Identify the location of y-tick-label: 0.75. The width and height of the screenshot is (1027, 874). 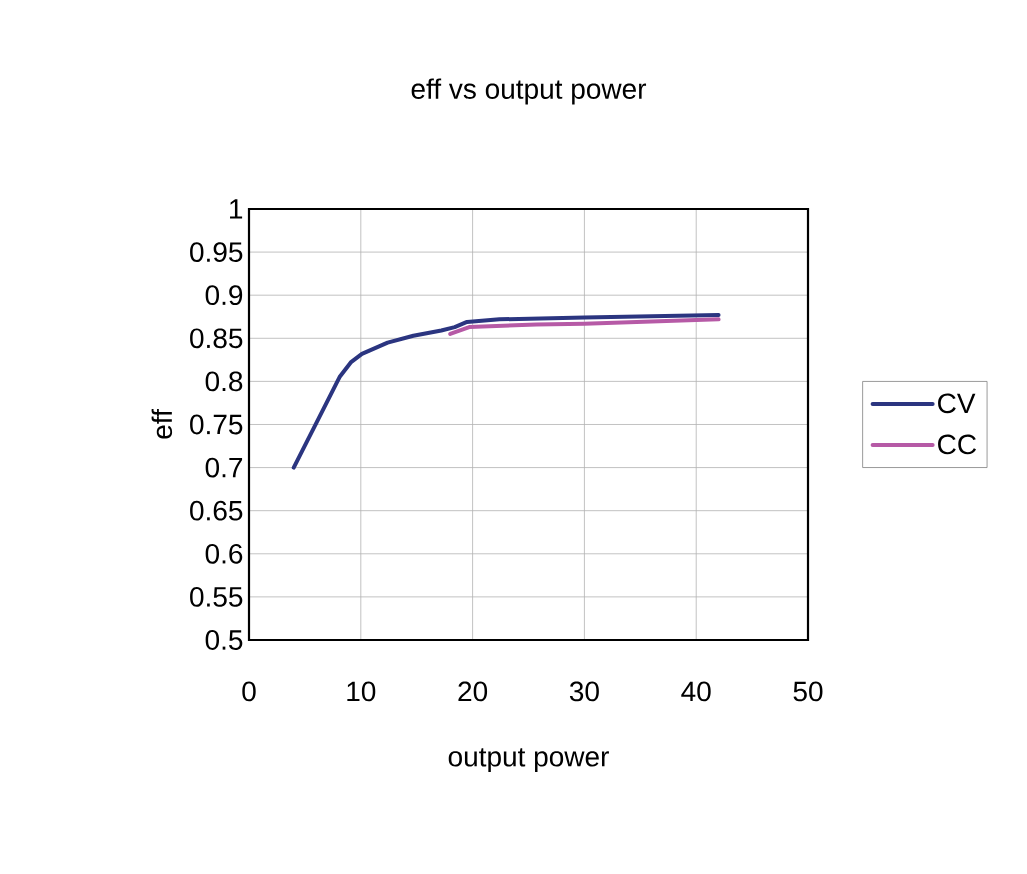
(216, 424).